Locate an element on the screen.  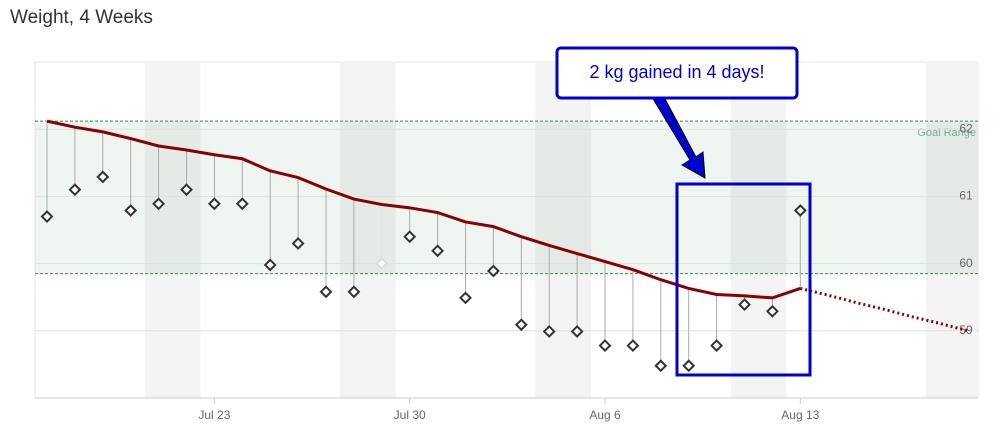
y-tick-label: 61 is located at coordinates (966, 196).